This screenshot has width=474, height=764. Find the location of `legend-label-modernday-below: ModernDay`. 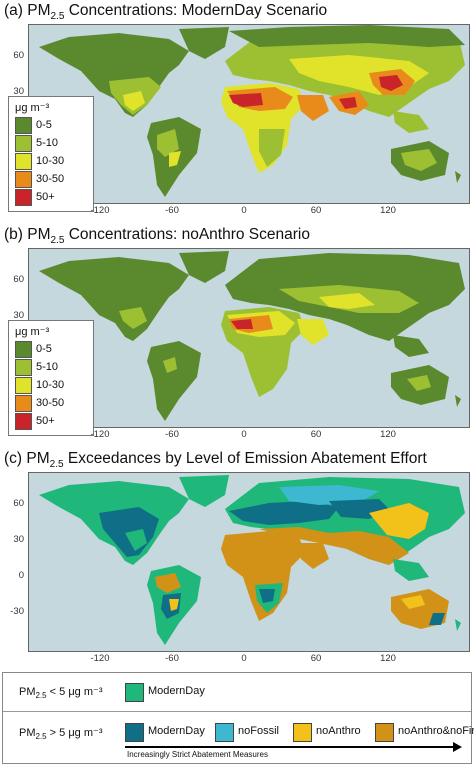

legend-label-modernday-below: ModernDay is located at coordinates (176, 691).